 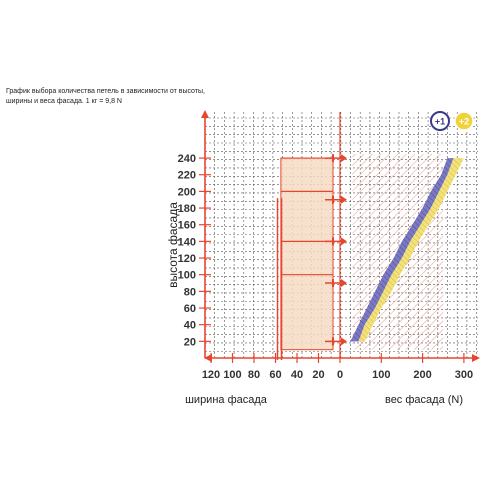 What do you see at coordinates (424, 400) in the screenshot?
I see `x-right-axis-label: вес фасада (N)` at bounding box center [424, 400].